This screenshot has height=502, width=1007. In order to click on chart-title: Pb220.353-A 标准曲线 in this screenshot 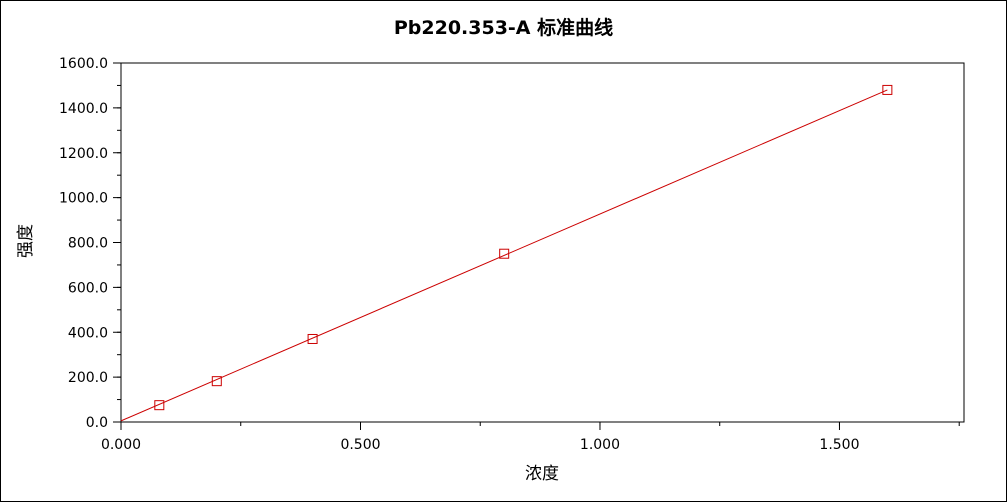, I will do `click(503, 28)`.